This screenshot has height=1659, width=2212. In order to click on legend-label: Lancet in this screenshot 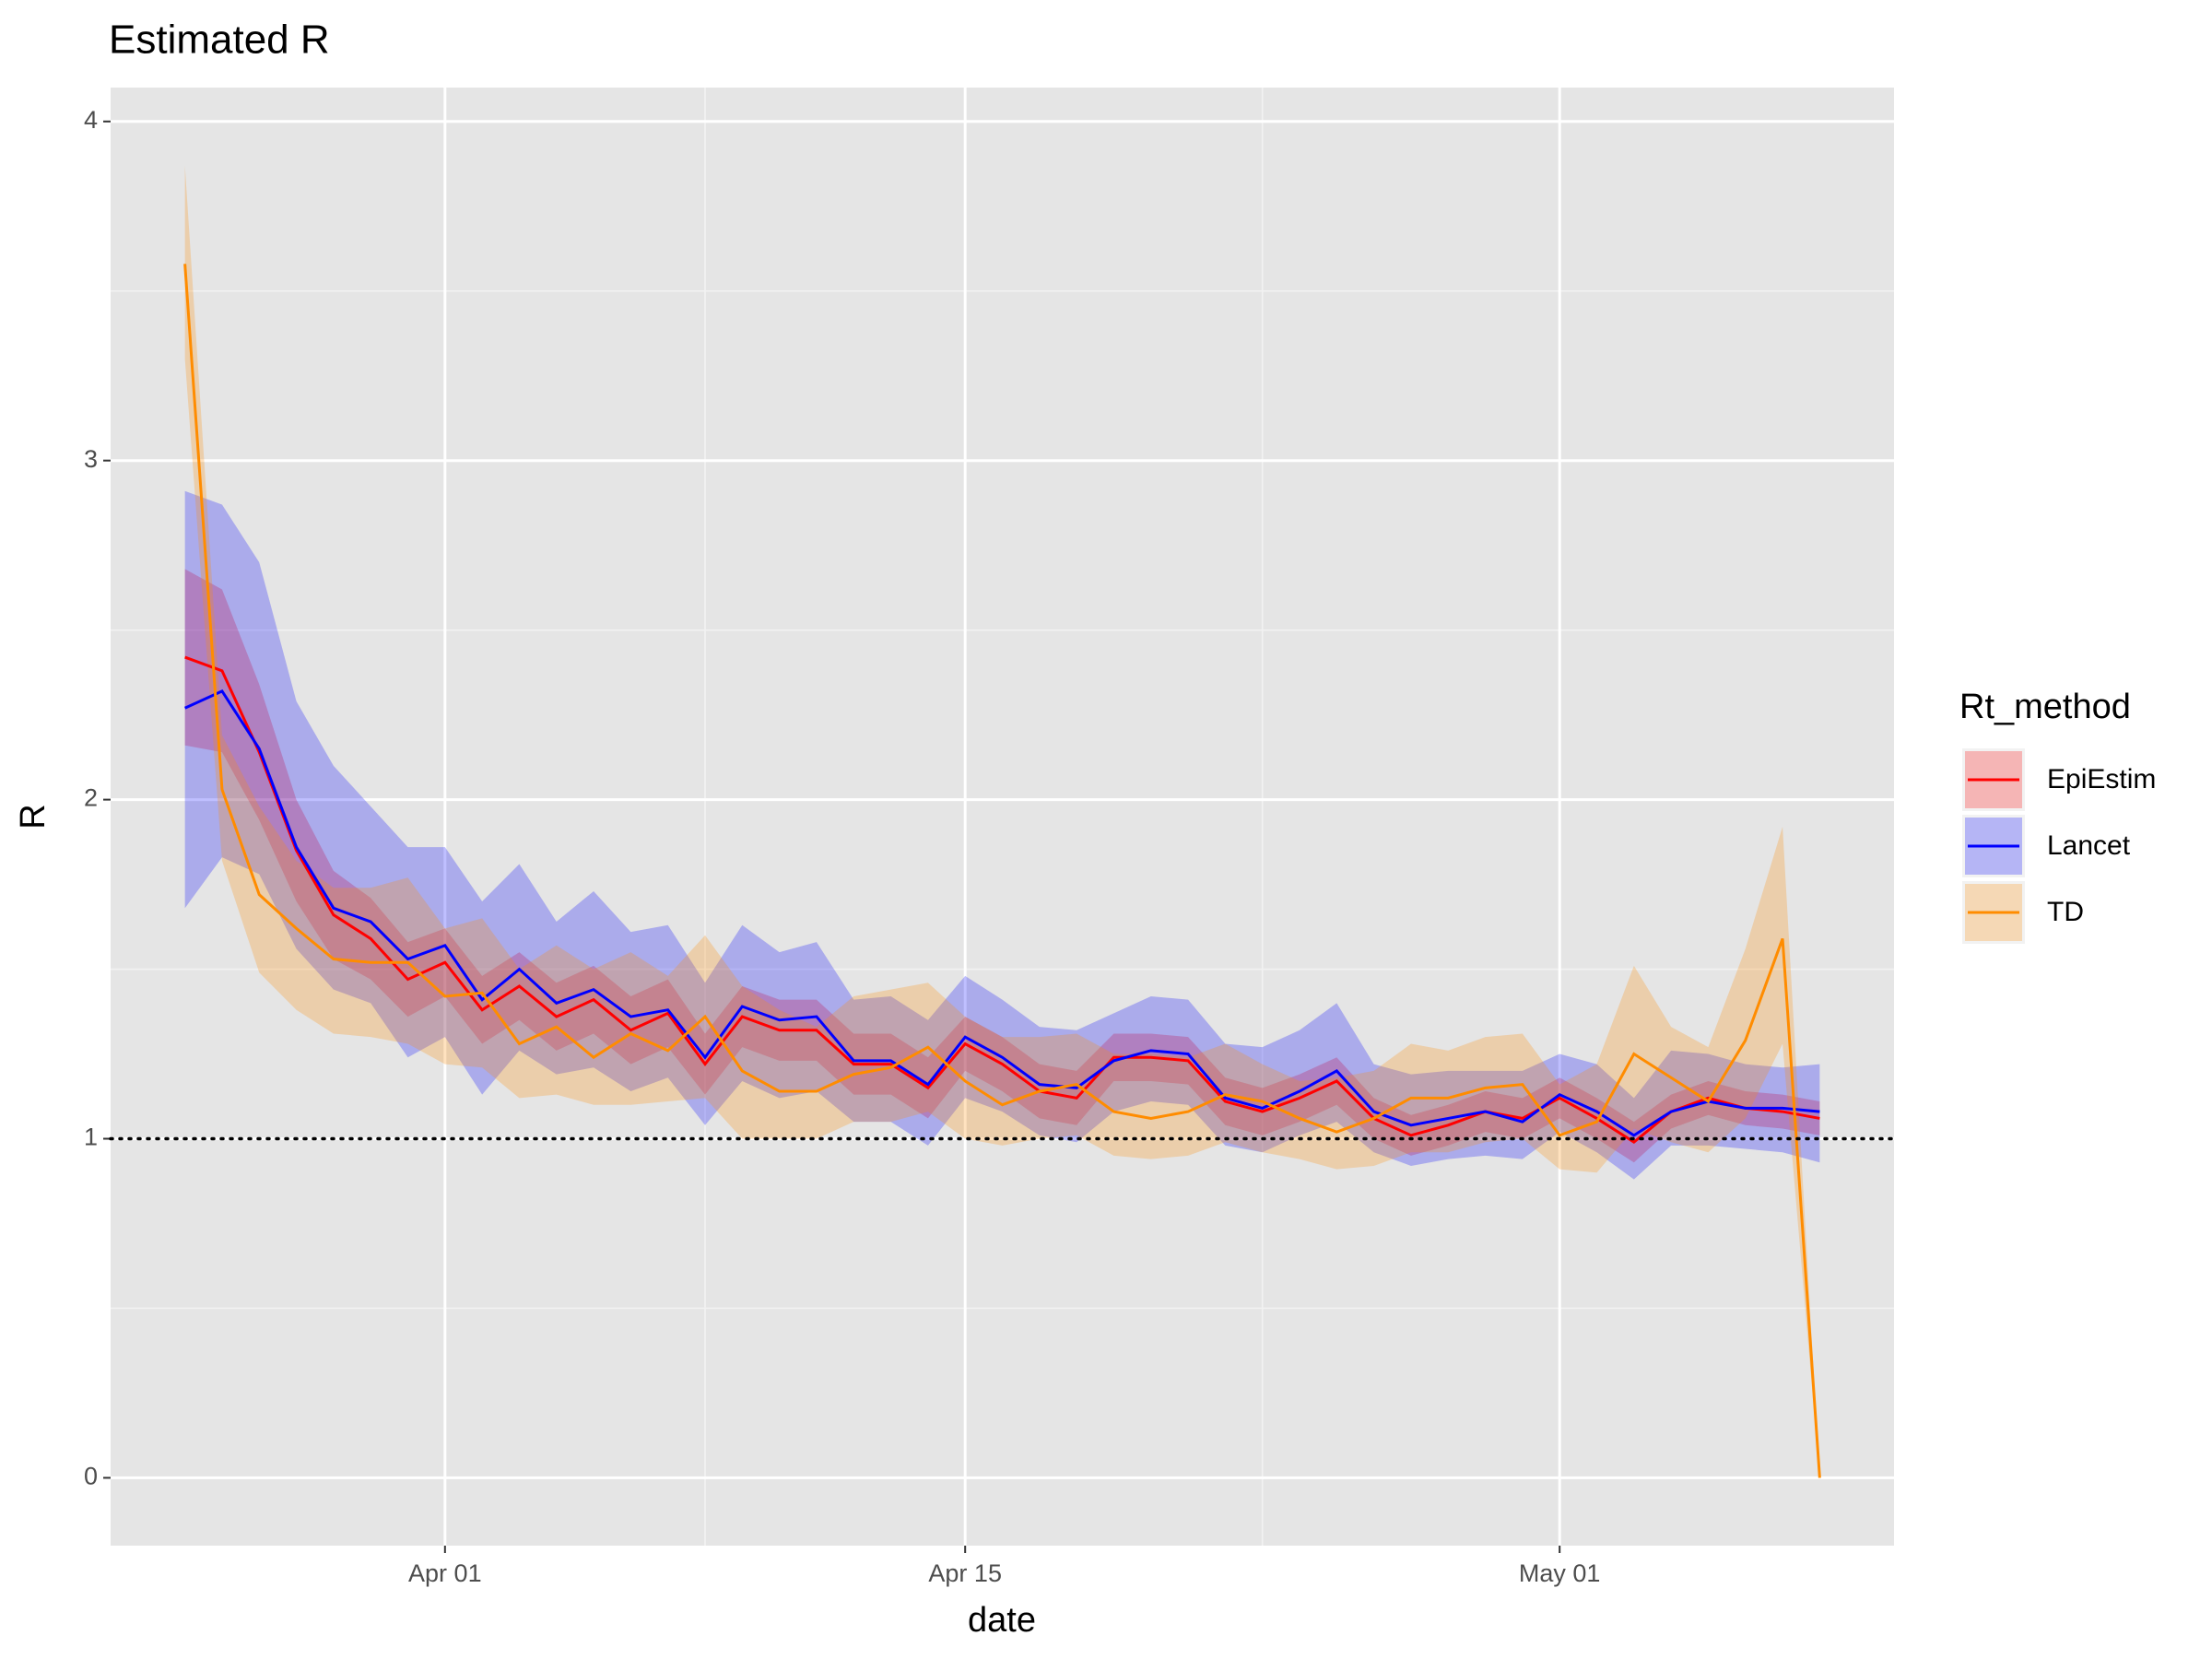, I will do `click(2089, 845)`.